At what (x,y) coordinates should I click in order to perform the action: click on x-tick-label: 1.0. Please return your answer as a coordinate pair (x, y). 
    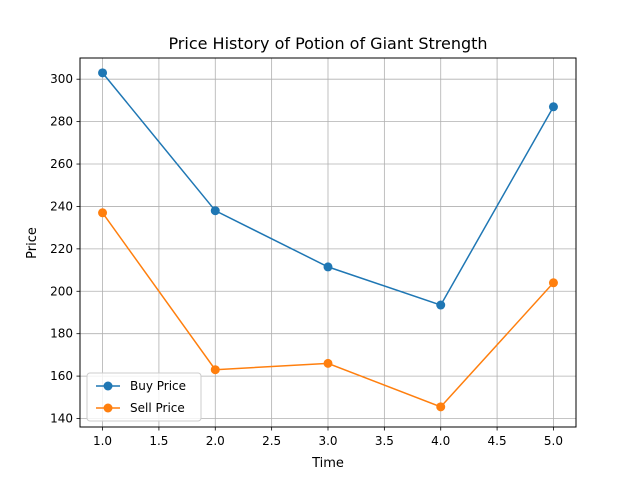
    Looking at the image, I should click on (102, 441).